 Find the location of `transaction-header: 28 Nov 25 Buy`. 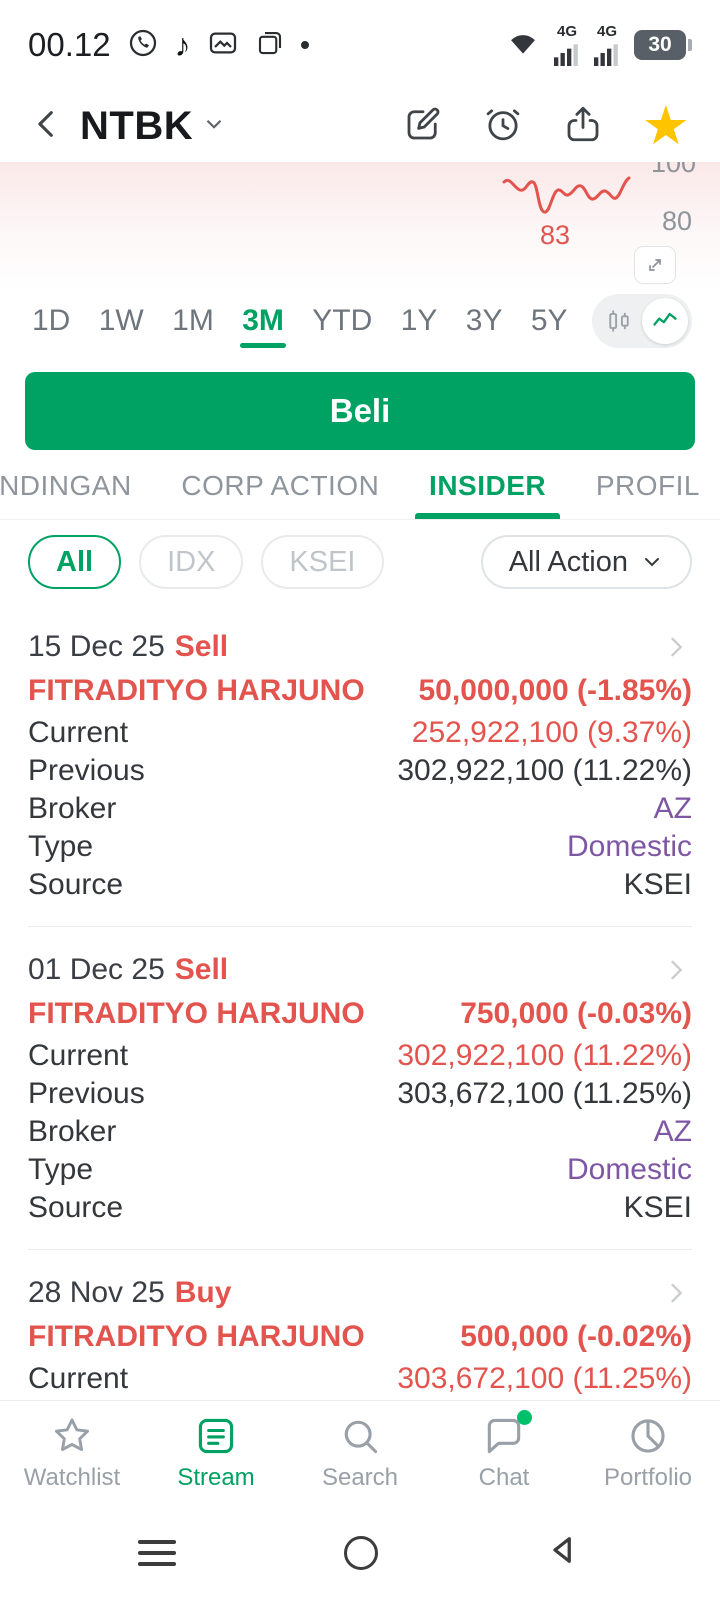

transaction-header: 28 Nov 25 Buy is located at coordinates (360, 1293).